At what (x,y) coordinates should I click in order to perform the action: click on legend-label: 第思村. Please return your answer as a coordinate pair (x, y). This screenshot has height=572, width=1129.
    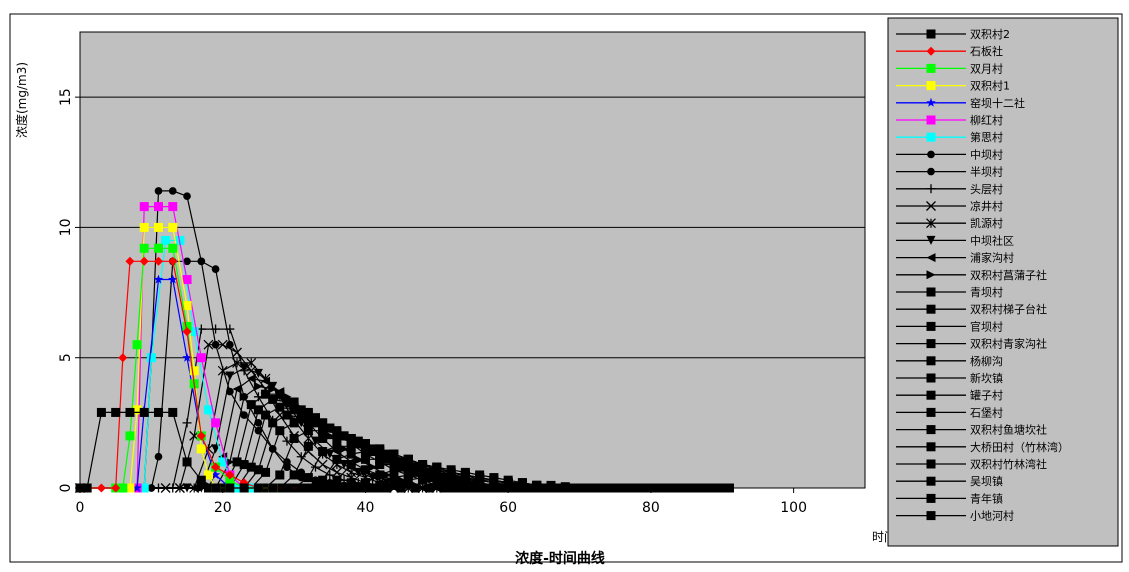
    Looking at the image, I should click on (986, 137).